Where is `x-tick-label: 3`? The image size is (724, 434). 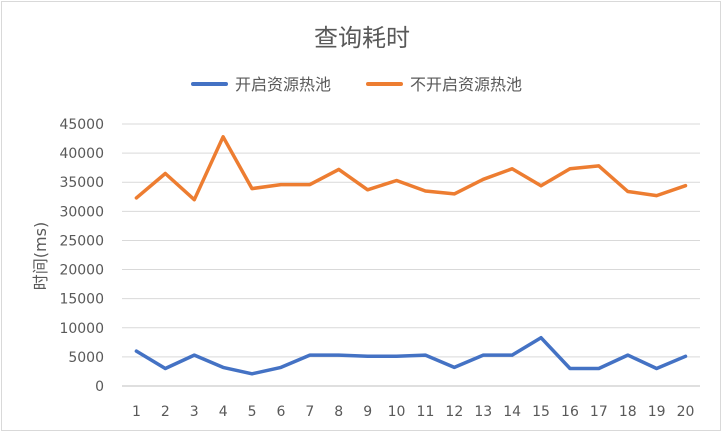
x-tick-label: 3 is located at coordinates (194, 412).